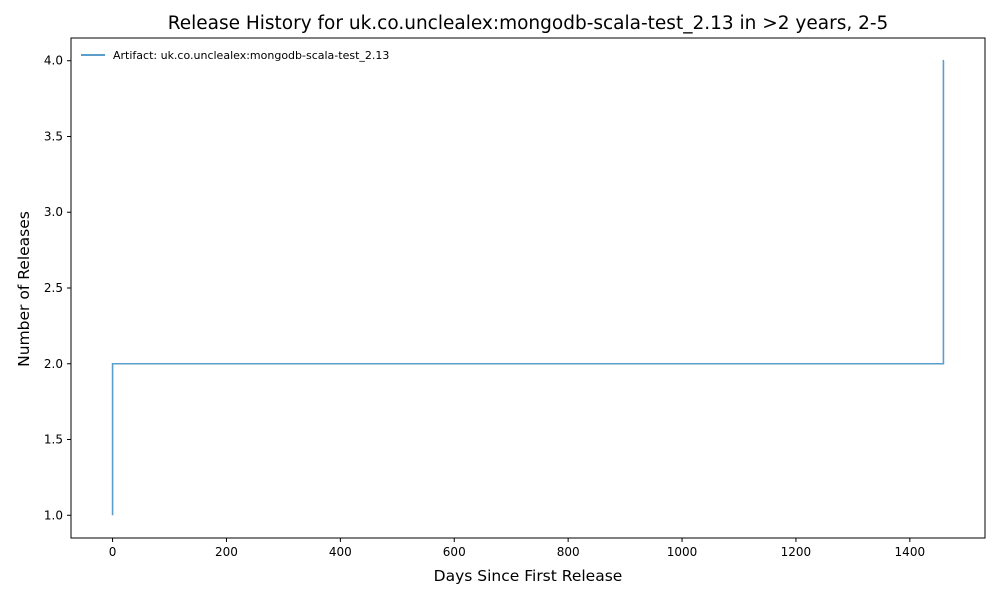 The width and height of the screenshot is (1000, 600). Describe the element at coordinates (226, 552) in the screenshot. I see `x-tick-label: 200` at that location.